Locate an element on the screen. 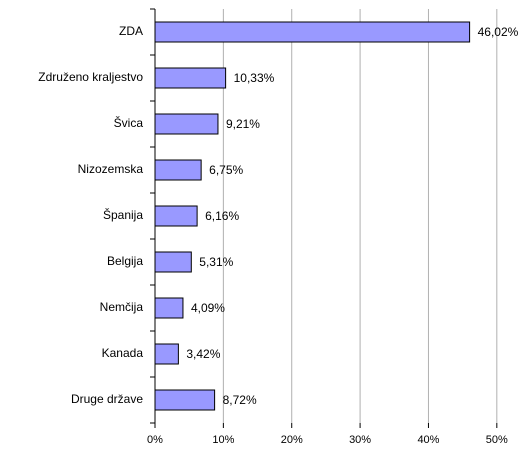 The image size is (531, 452). value-label: 46,02% is located at coordinates (498, 32).